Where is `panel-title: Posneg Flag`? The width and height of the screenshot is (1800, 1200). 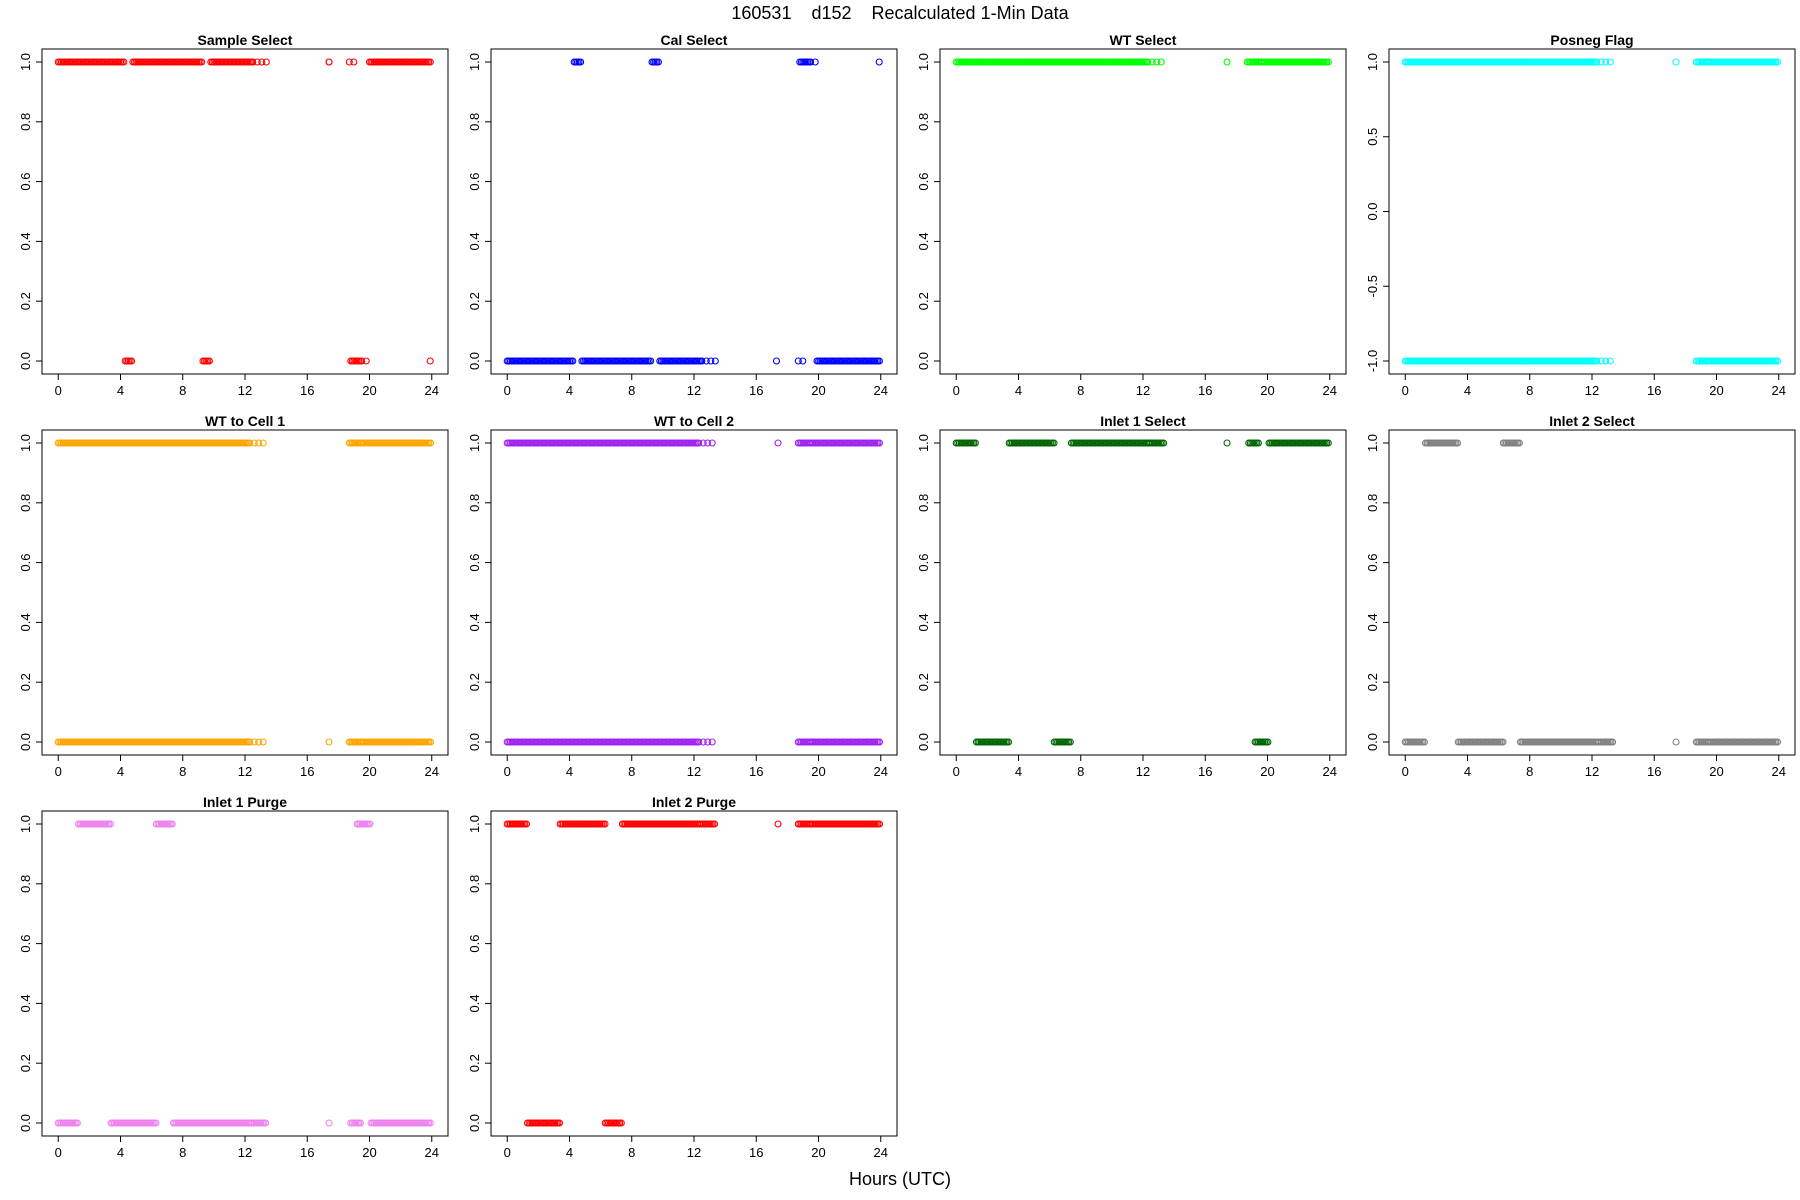
panel-title: Posneg Flag is located at coordinates (1591, 40).